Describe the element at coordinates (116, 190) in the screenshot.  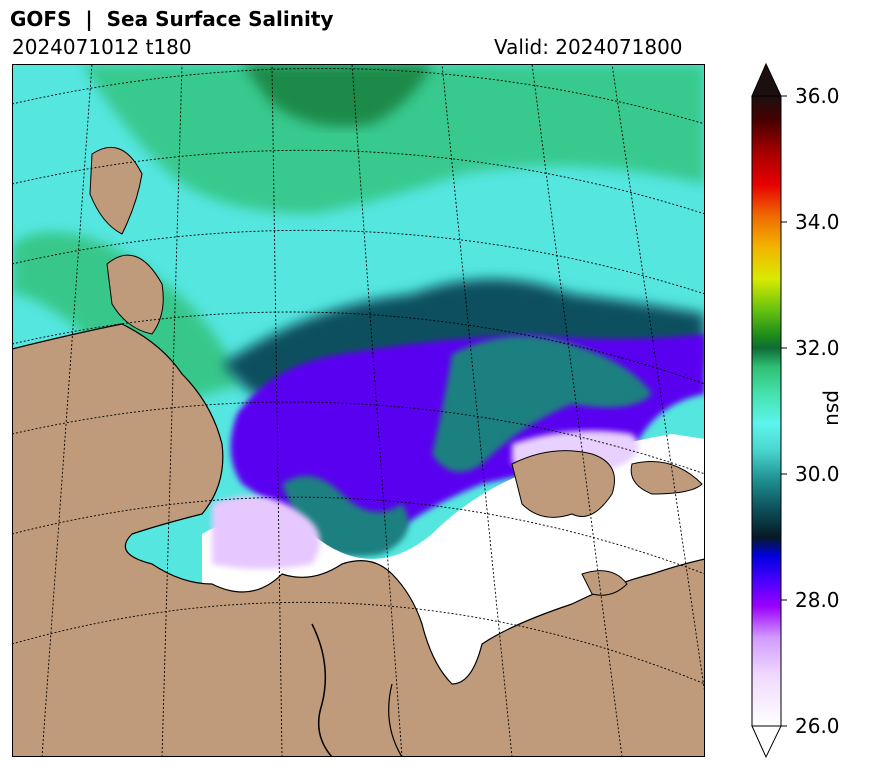
I see `novaya-zemlya-north` at that location.